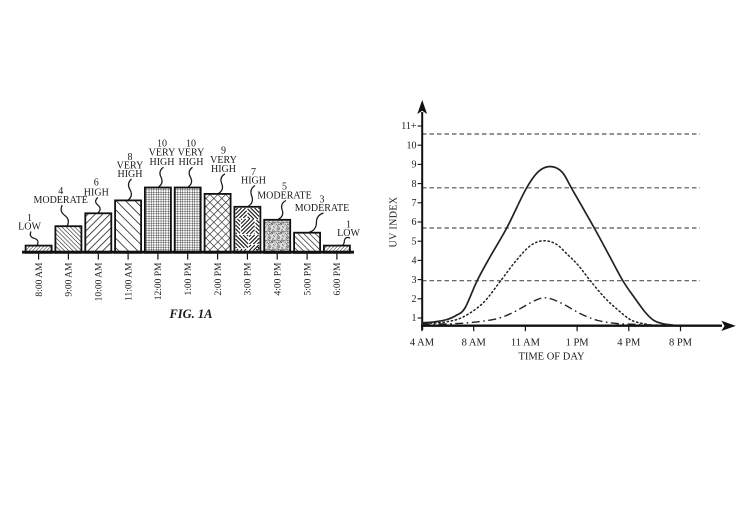 The height and width of the screenshot is (505, 750). I want to click on svg-text: 9:00 AM, so click(70, 279).